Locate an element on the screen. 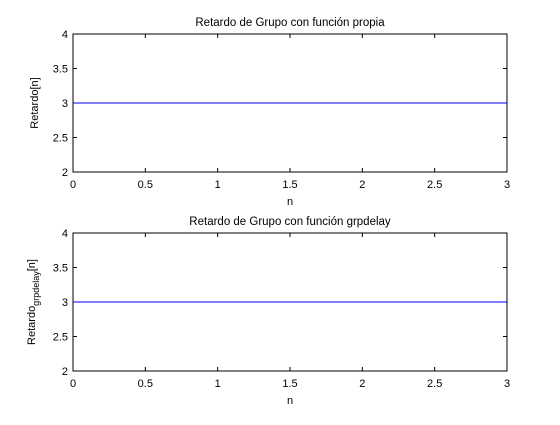  y-axis-label-suffix: [n] is located at coordinates (32, 265).